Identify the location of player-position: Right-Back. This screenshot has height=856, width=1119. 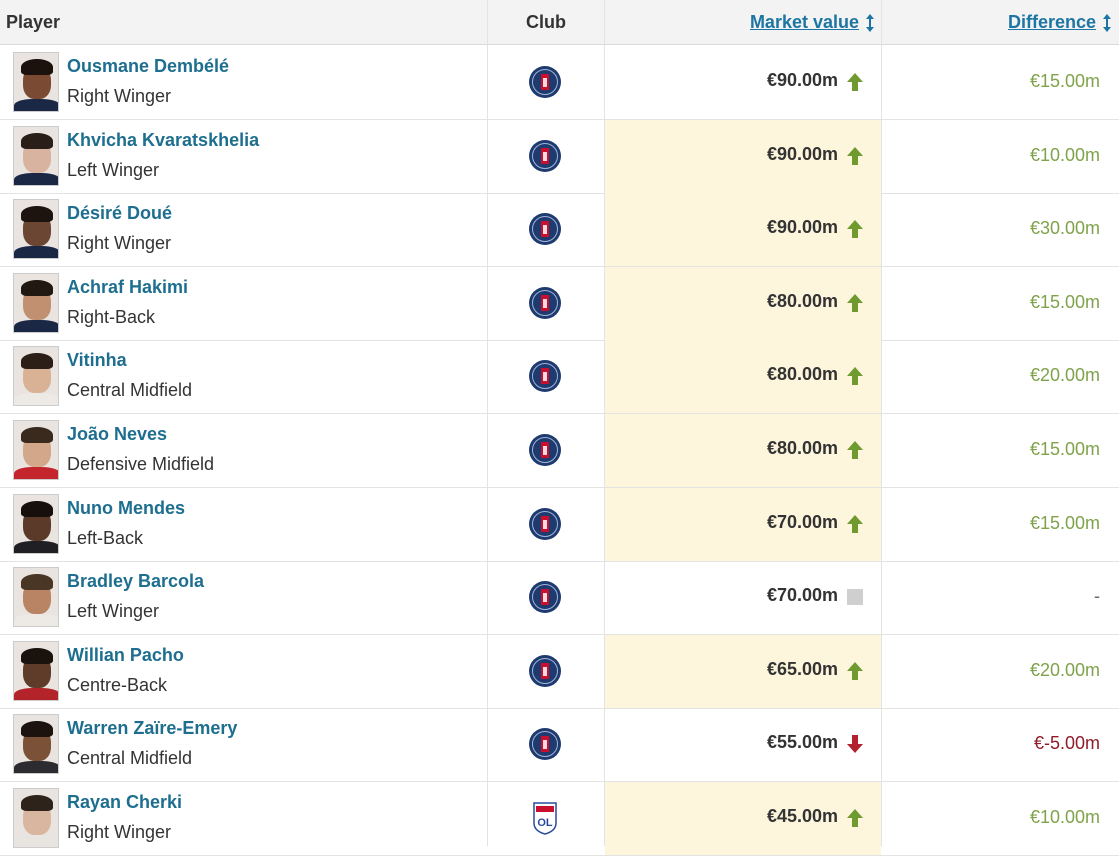
(111, 316).